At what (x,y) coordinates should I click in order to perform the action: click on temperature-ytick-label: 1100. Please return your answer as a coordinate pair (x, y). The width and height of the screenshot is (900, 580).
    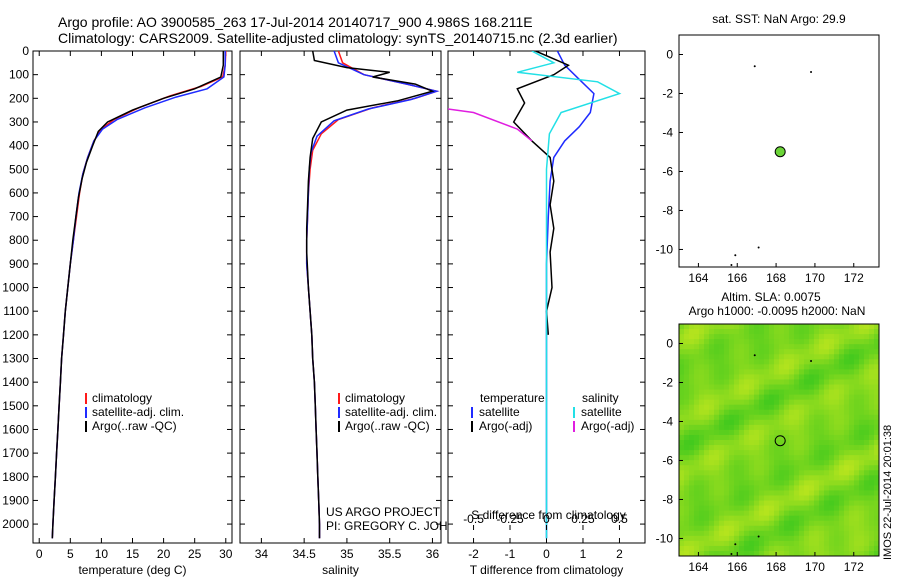
    Looking at the image, I should click on (16, 311).